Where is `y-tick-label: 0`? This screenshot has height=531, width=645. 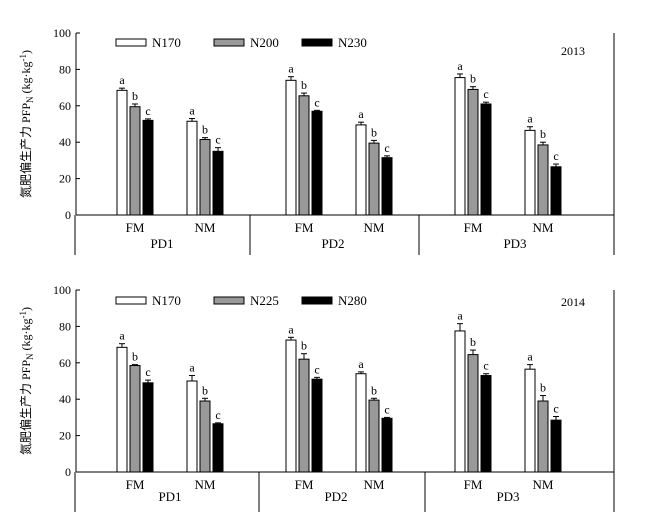
y-tick-label: 0 is located at coordinates (68, 472).